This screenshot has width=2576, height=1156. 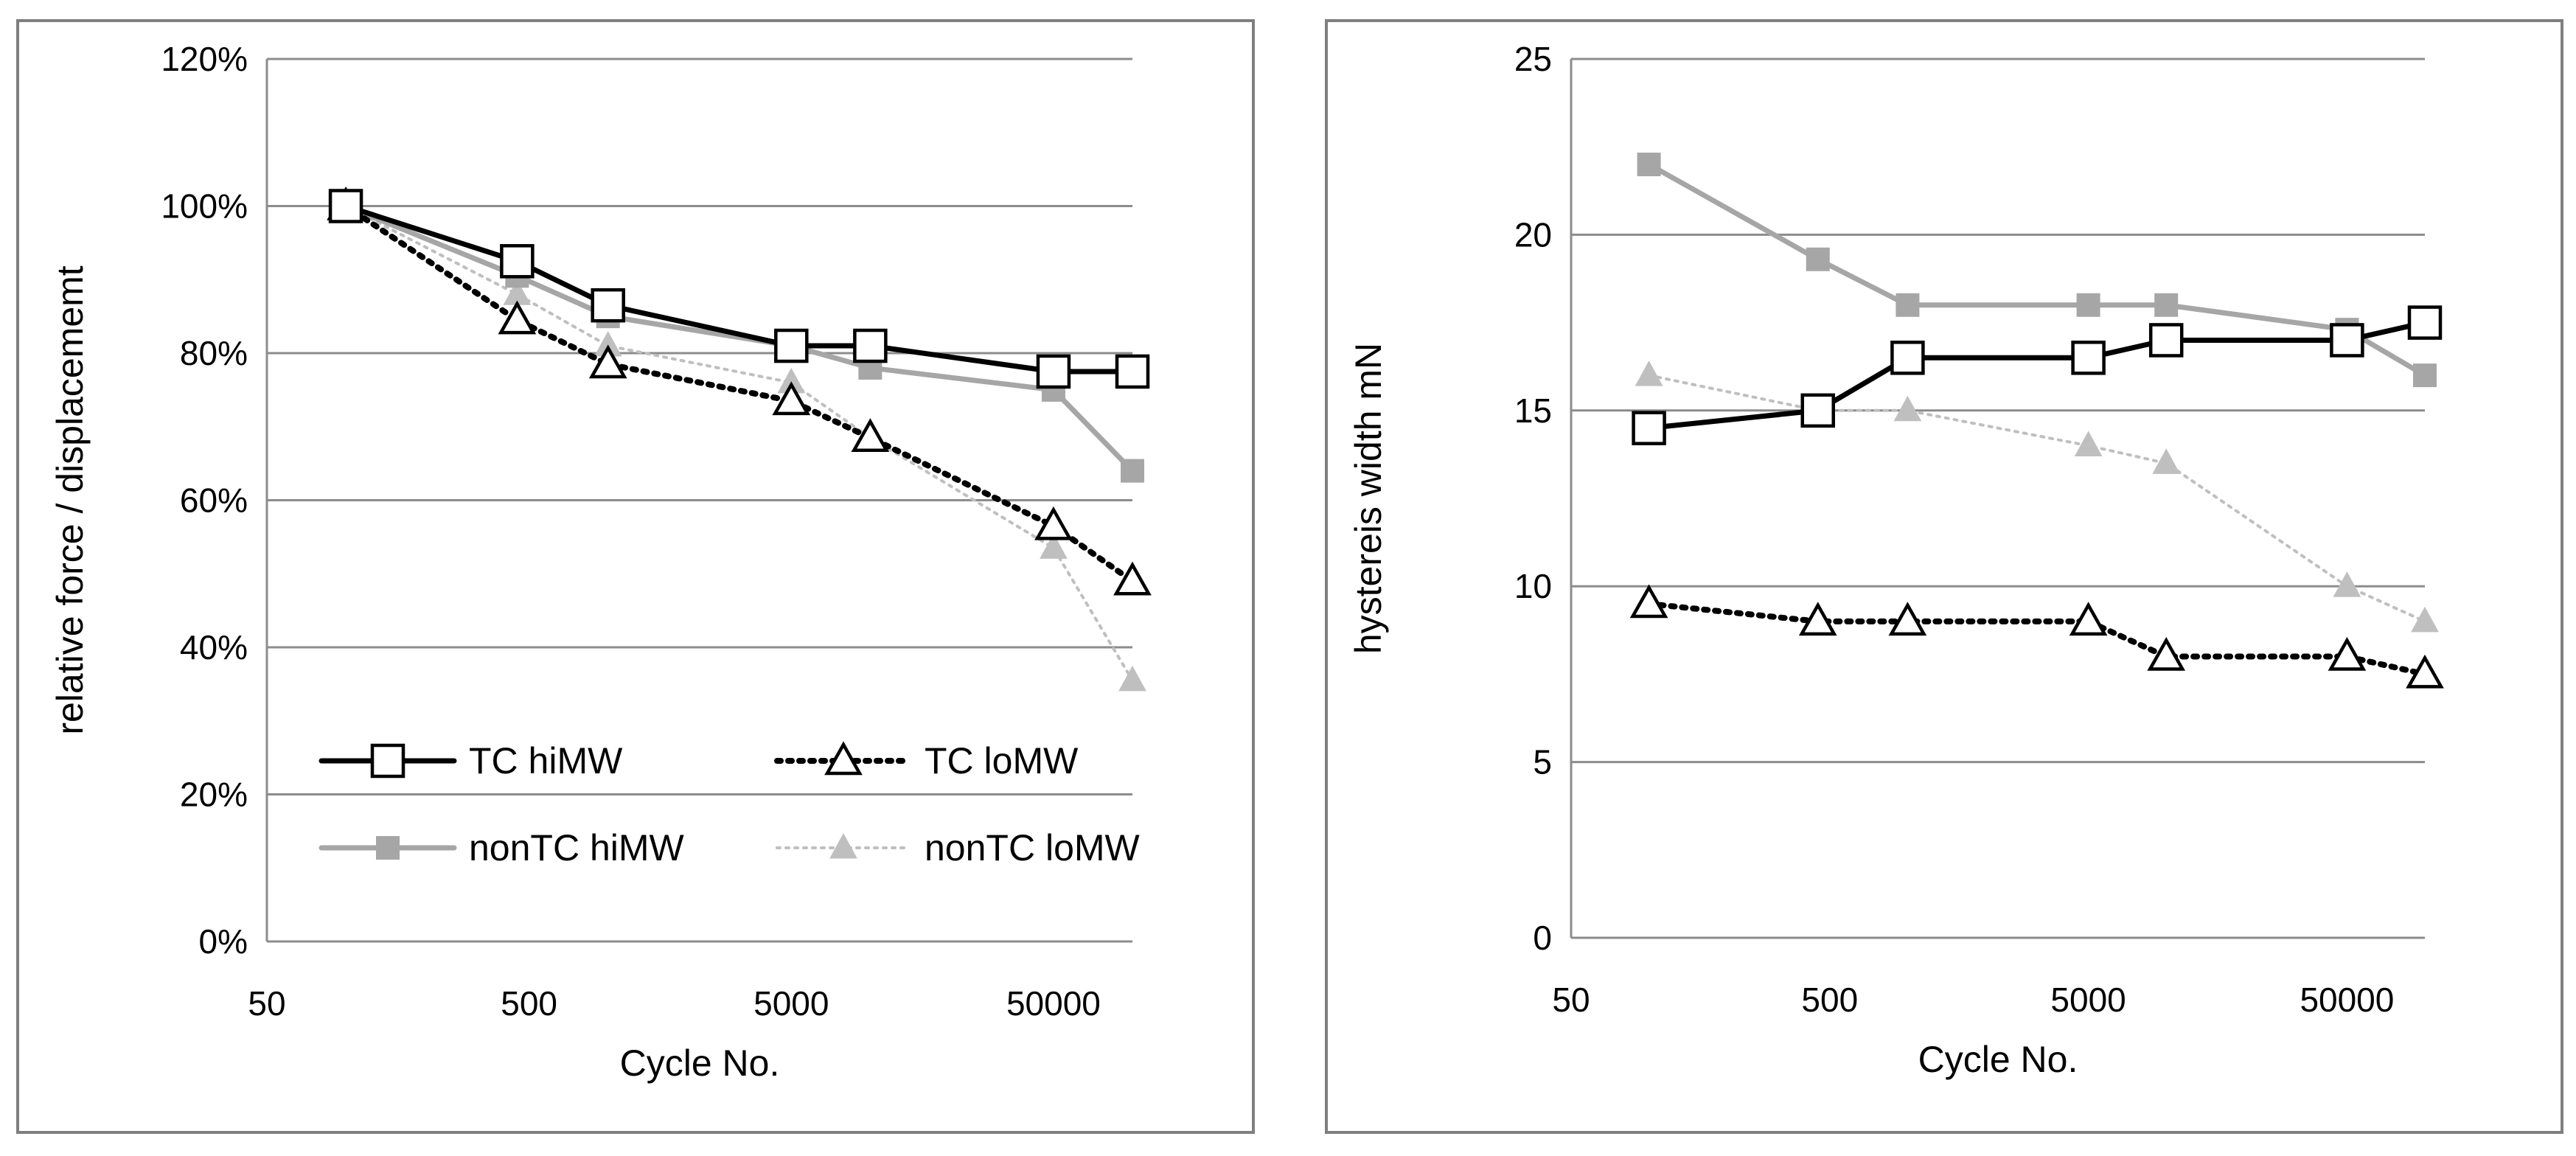 I want to click on y-tick-label: 0%, so click(x=223, y=941).